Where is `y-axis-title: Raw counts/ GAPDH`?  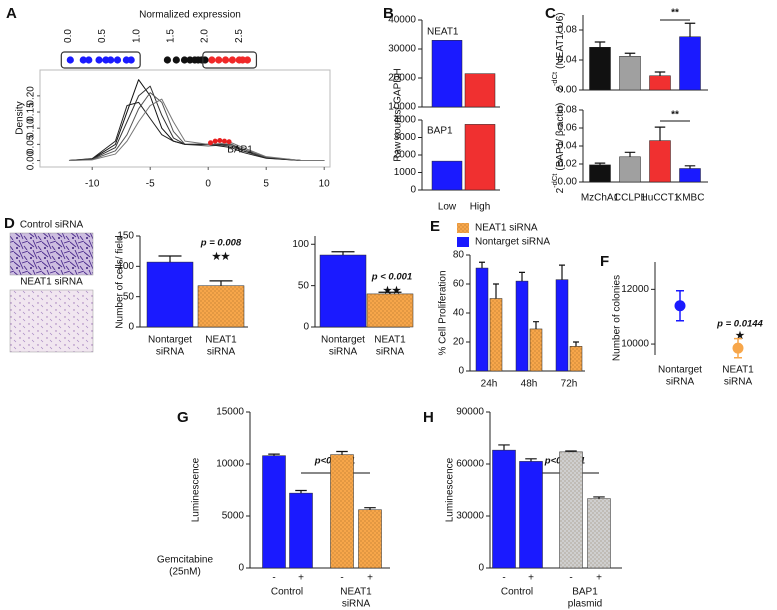
y-axis-title: Raw counts/ GAPDH is located at coordinates (398, 114).